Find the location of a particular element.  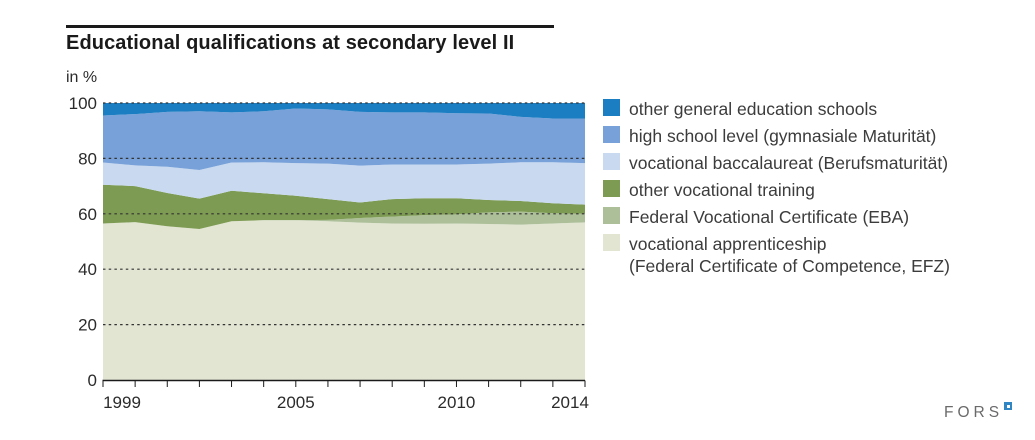

legend-label: other general education schools is located at coordinates (753, 109).